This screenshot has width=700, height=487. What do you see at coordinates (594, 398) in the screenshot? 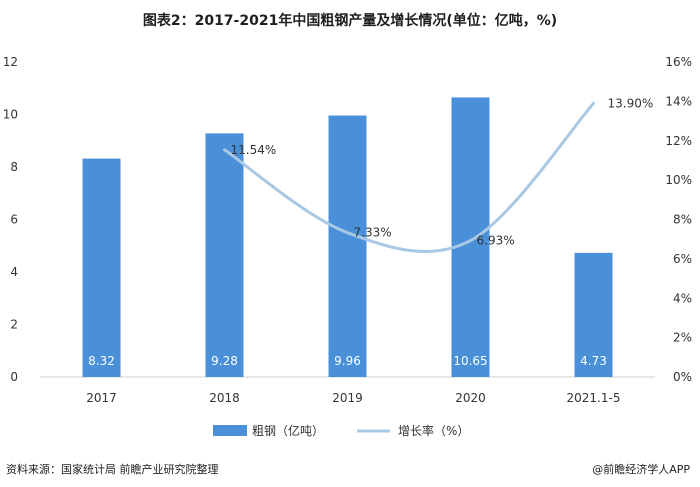
I see `x-tick-label: 2021.1-5` at bounding box center [594, 398].